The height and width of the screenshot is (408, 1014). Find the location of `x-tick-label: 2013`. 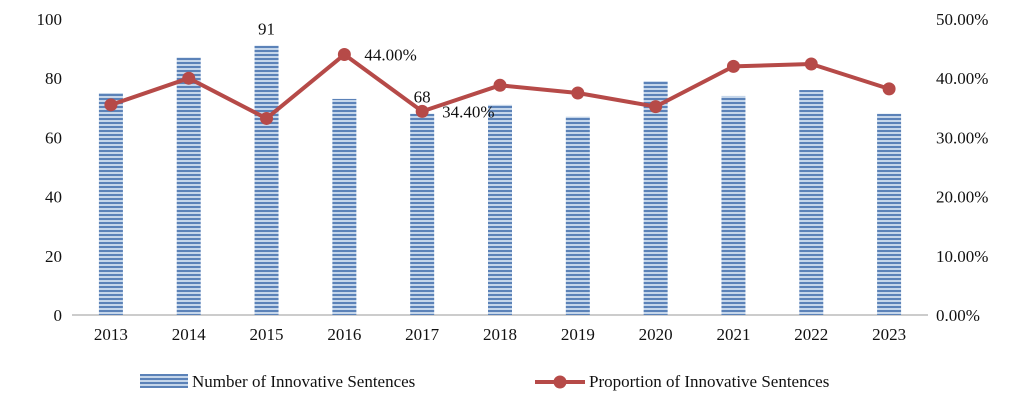

x-tick-label: 2013 is located at coordinates (111, 334).